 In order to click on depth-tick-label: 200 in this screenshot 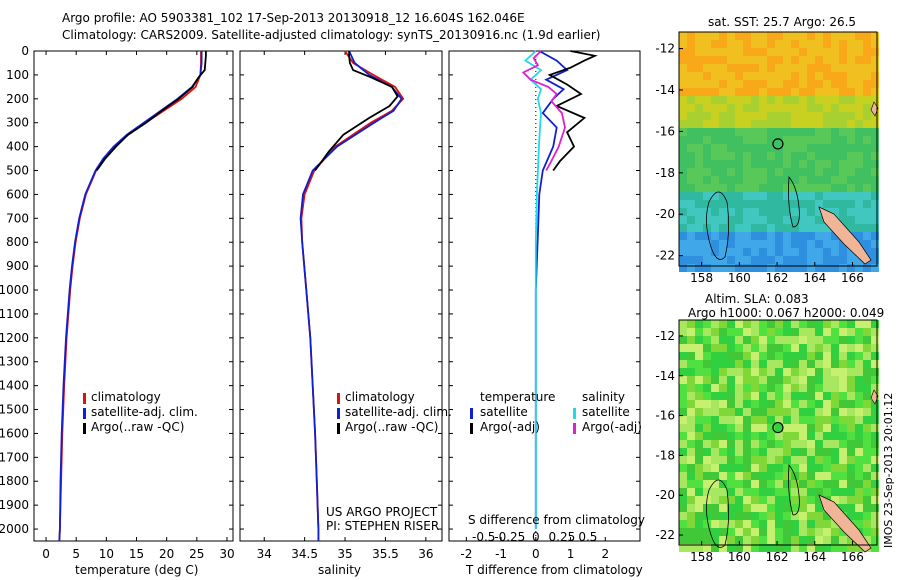, I will do `click(17, 99)`.